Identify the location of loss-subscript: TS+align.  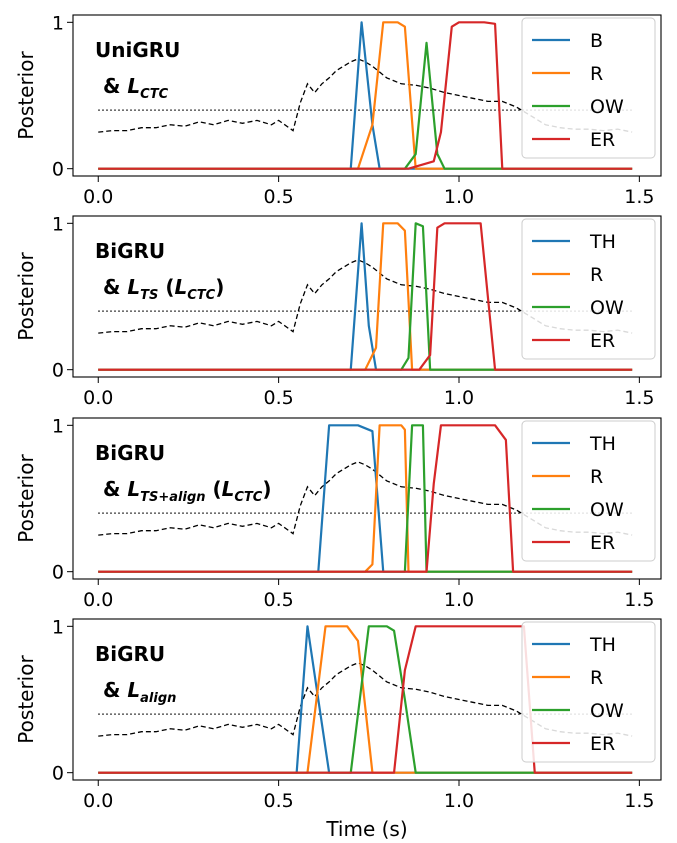
(172, 497).